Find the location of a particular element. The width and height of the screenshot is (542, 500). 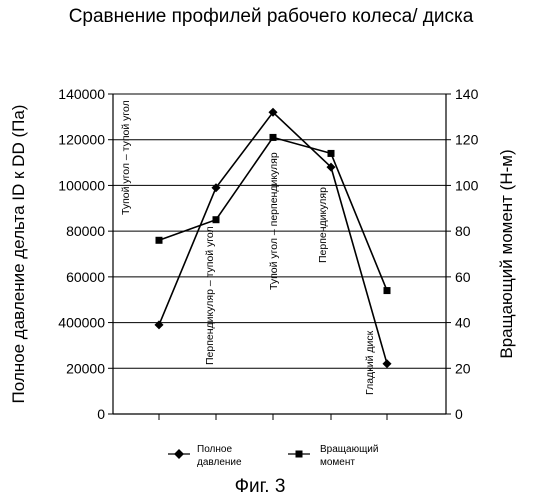

figure-caption: Фиг. 3 is located at coordinates (260, 486).